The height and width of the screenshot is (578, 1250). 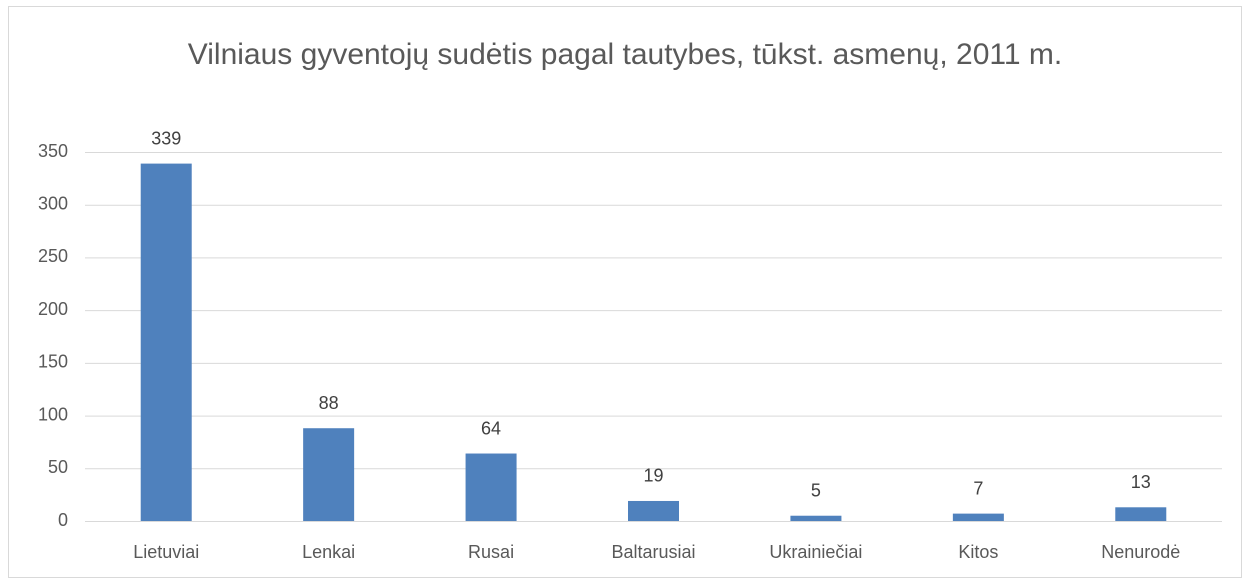 What do you see at coordinates (816, 490) in the screenshot?
I see `data-label: 5` at bounding box center [816, 490].